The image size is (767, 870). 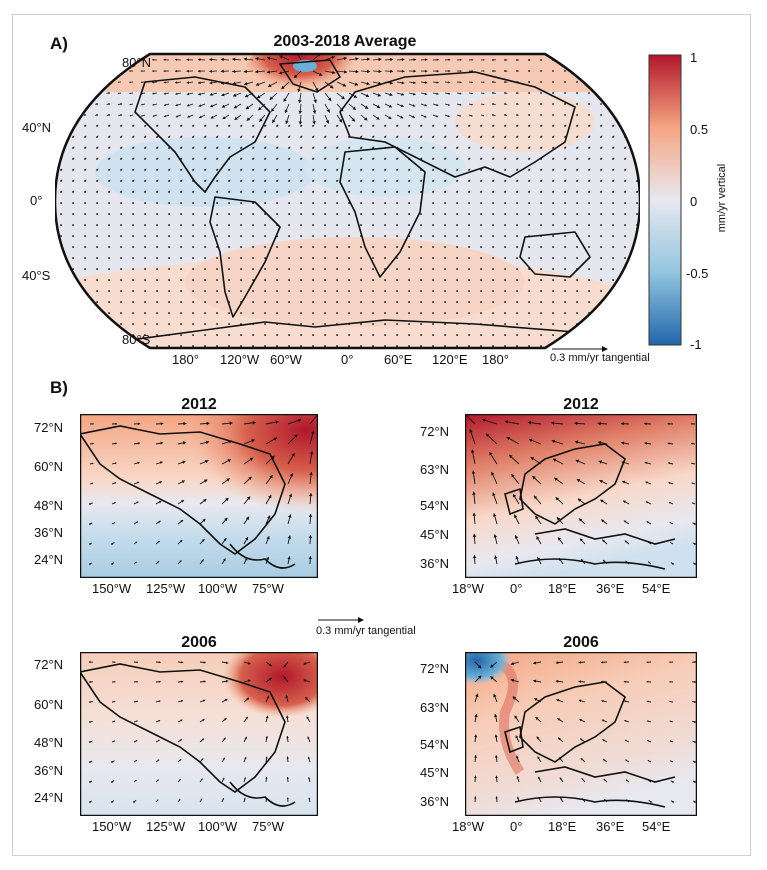 I want to click on eu06-lat-36: 36°N, so click(x=435, y=801).